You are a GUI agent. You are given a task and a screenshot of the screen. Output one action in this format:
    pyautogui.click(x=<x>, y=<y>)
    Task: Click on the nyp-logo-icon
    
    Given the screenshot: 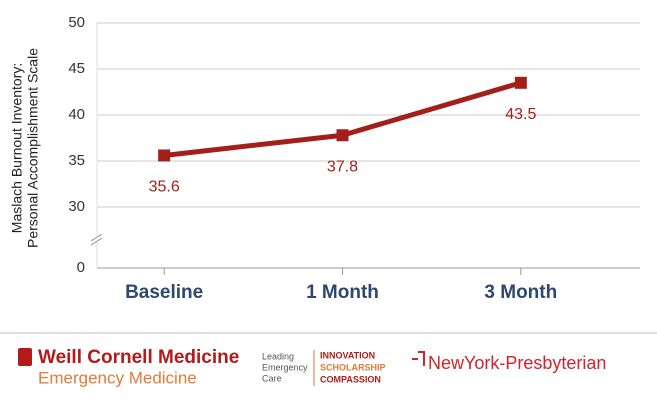 What is the action you would take?
    pyautogui.click(x=418, y=358)
    